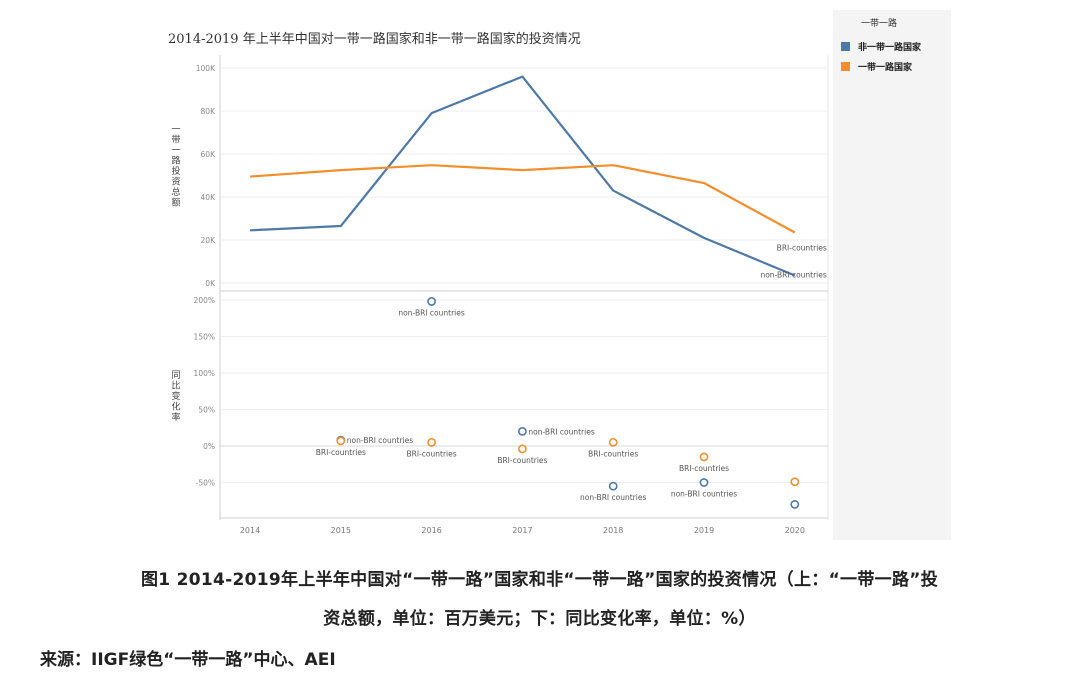  What do you see at coordinates (879, 24) in the screenshot?
I see `legend-title: 一带一路` at bounding box center [879, 24].